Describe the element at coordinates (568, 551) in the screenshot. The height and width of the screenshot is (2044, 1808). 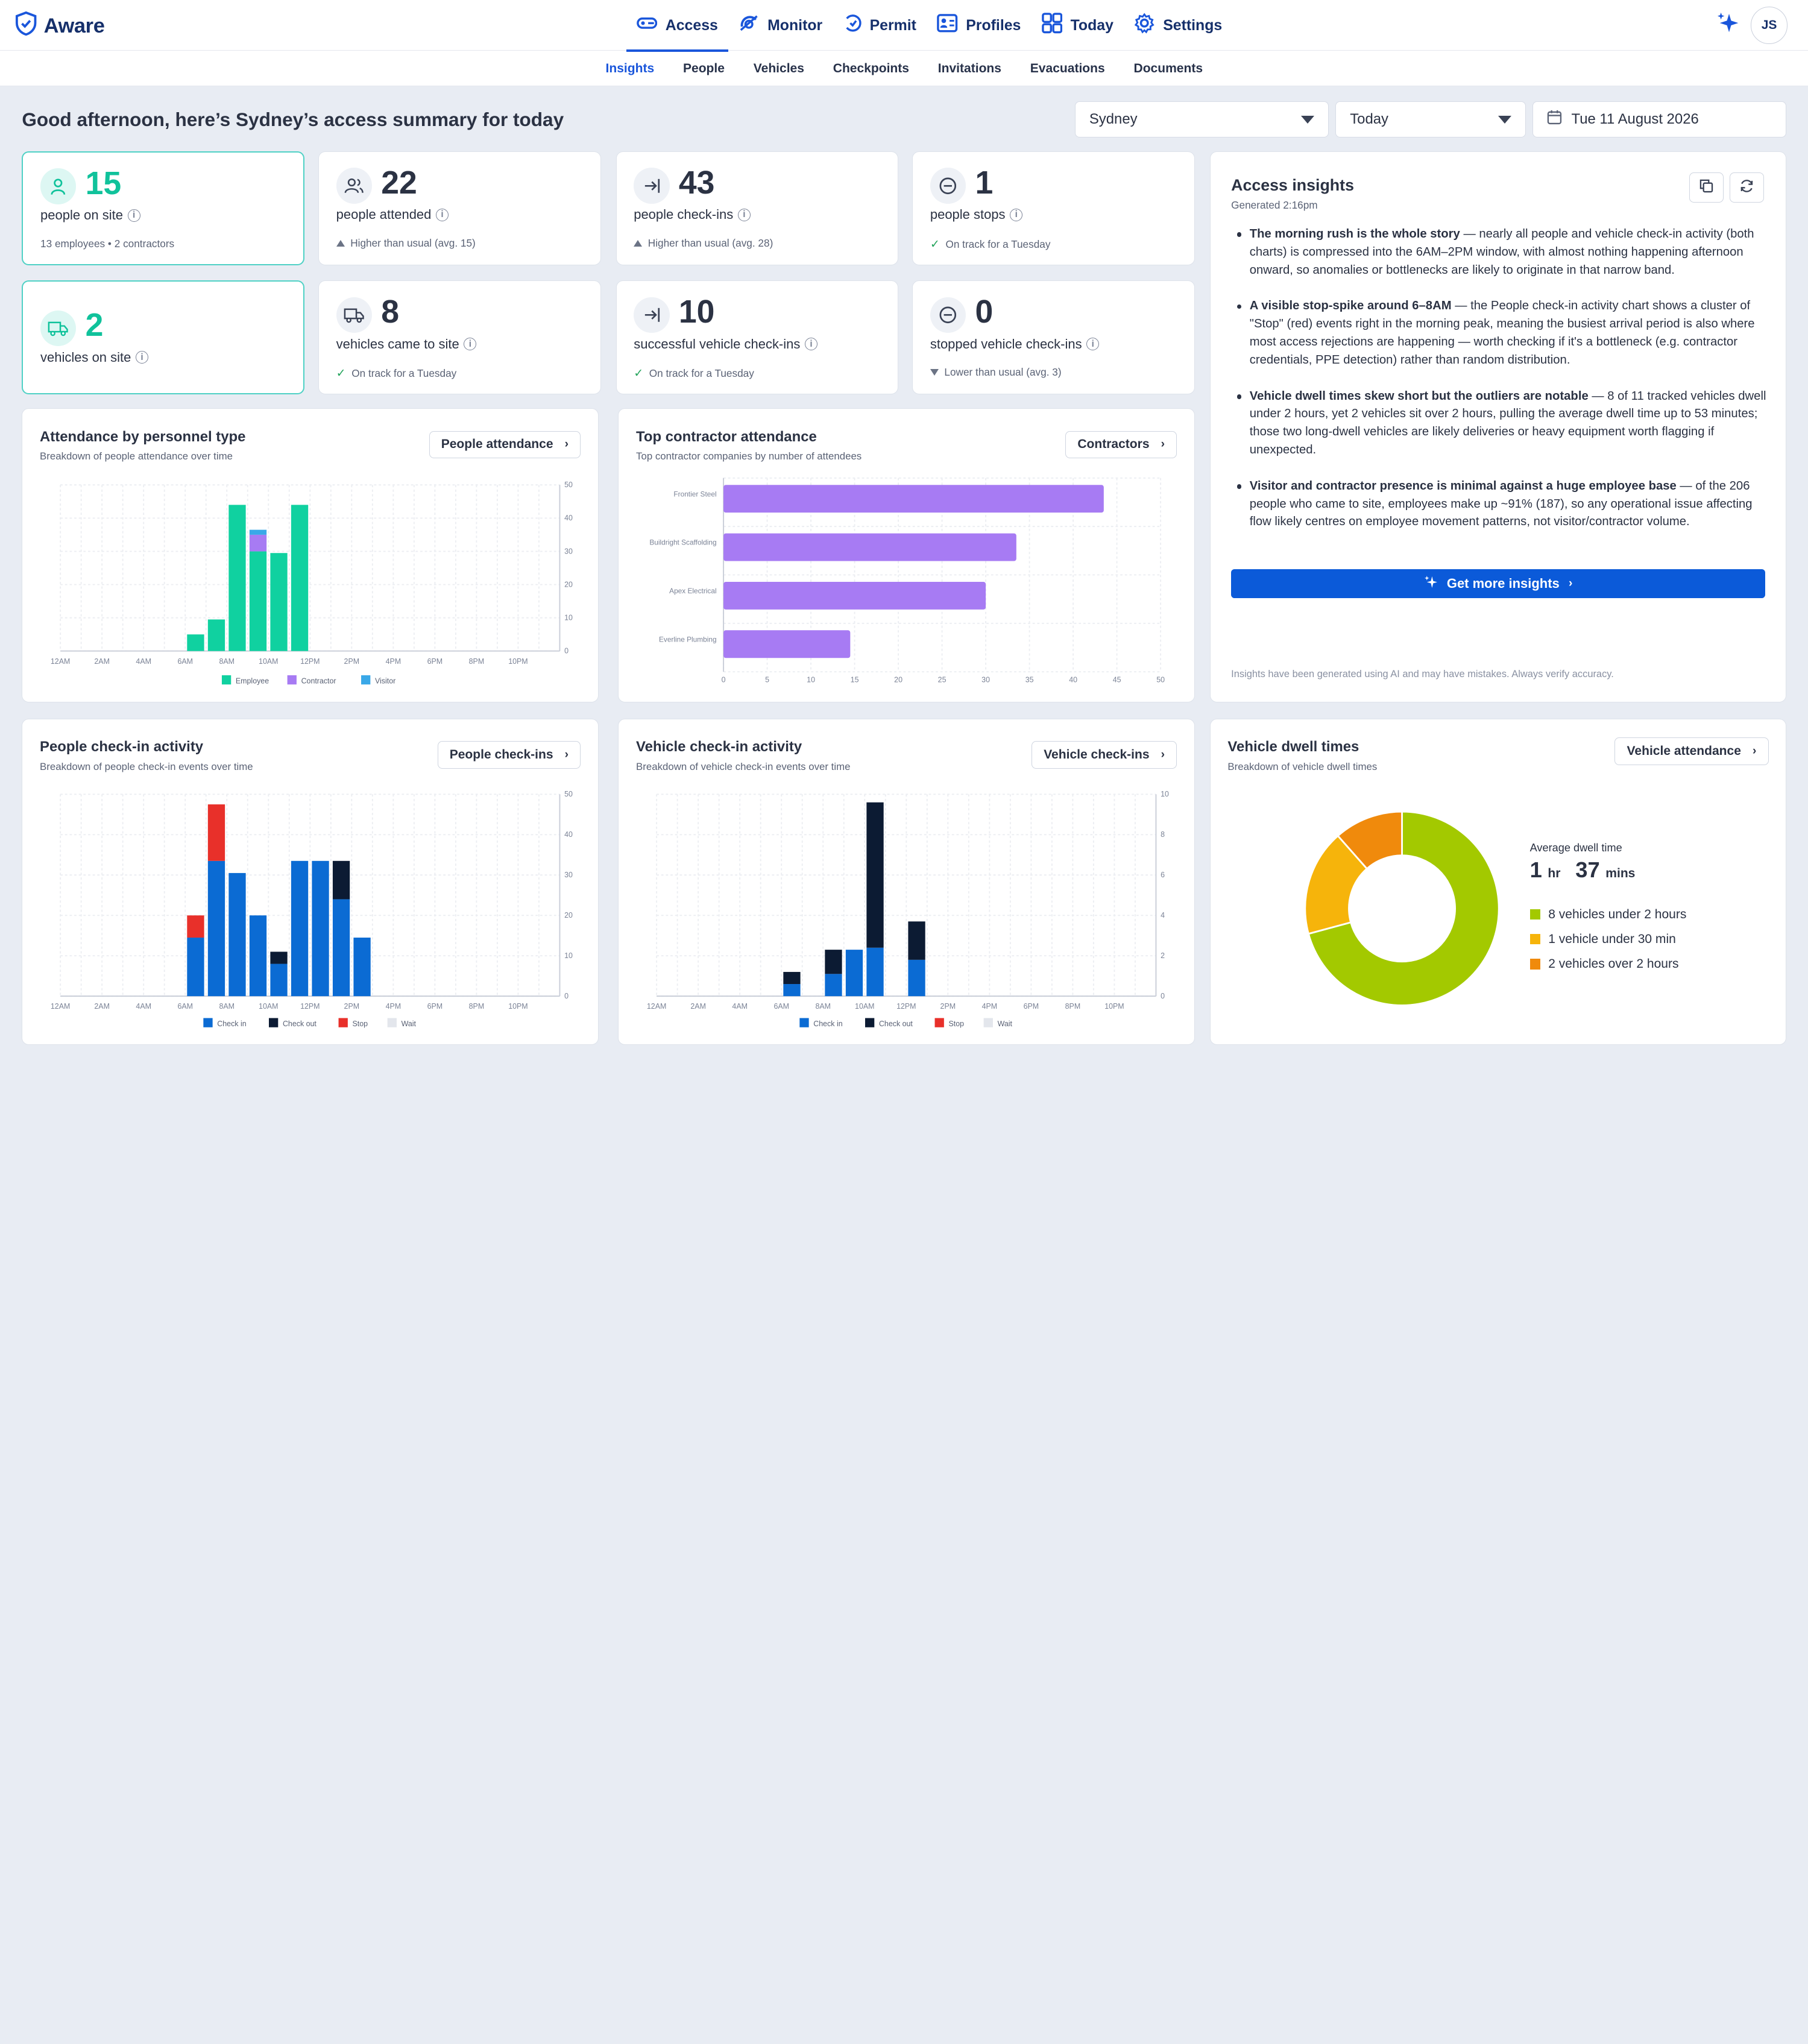
I see `y-tick-label: 30` at that location.